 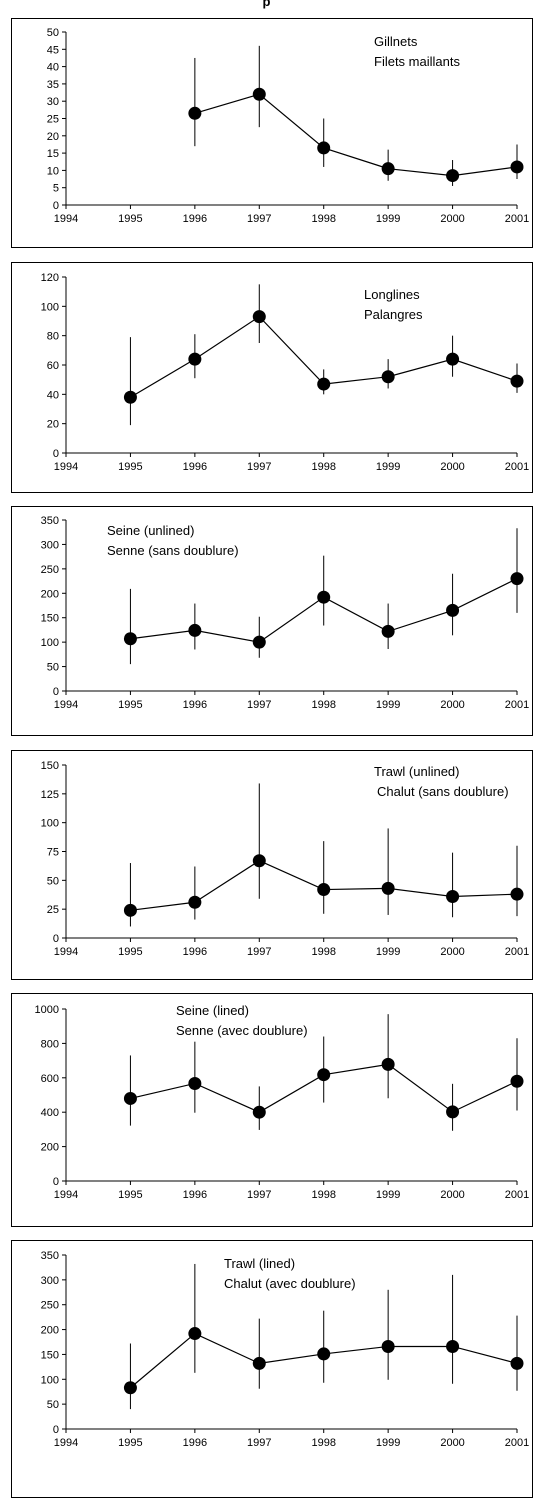 What do you see at coordinates (259, 1263) in the screenshot?
I see `legend-text: Trawl (lined)` at bounding box center [259, 1263].